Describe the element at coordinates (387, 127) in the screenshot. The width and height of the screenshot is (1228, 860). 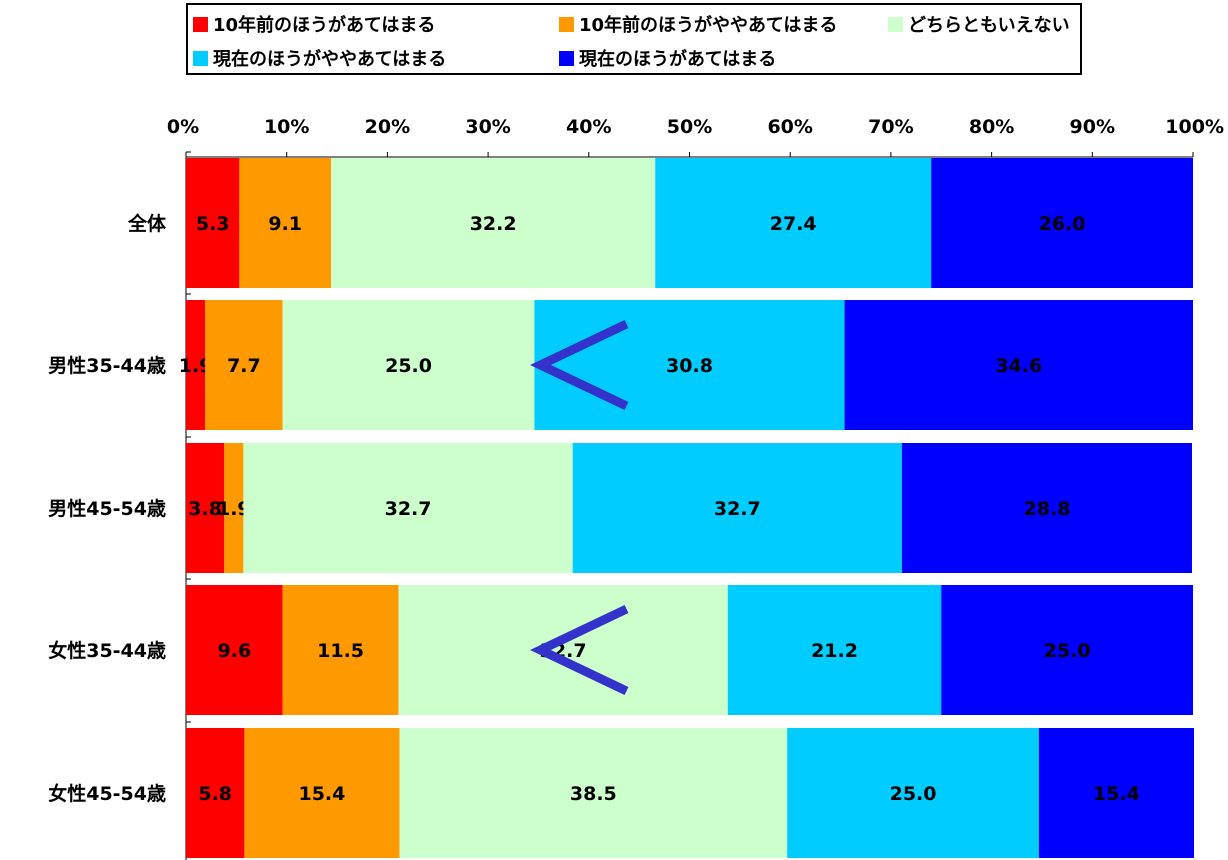
I see `x-tick-label: 20%` at that location.